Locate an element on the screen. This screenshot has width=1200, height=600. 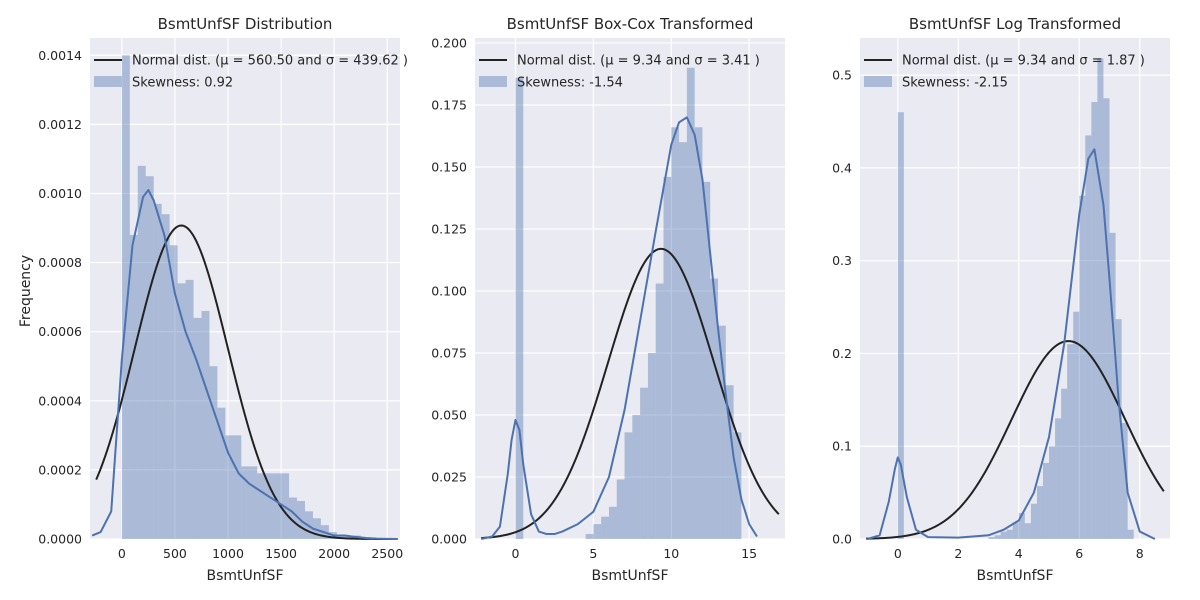
x-tick-label: 8 is located at coordinates (1140, 553).